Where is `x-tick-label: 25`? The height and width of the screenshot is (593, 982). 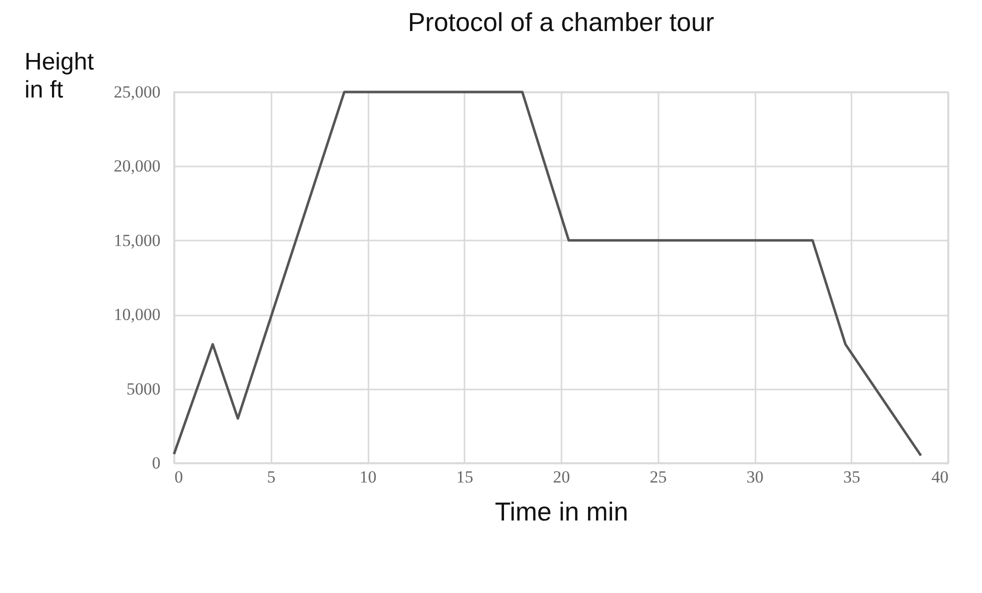
x-tick-label: 25 is located at coordinates (658, 477).